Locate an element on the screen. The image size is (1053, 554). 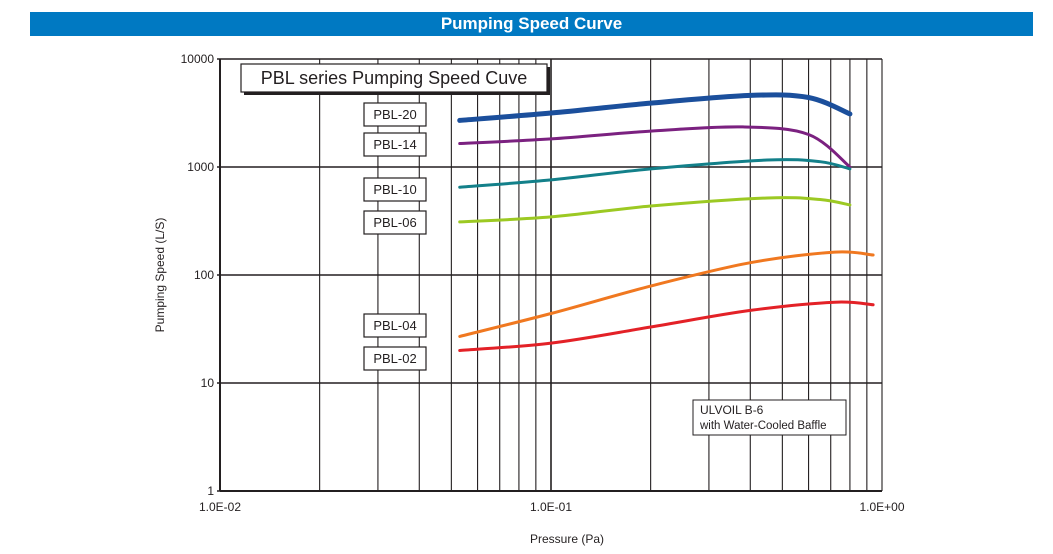
legend-label: PBL-10 is located at coordinates (394, 189).